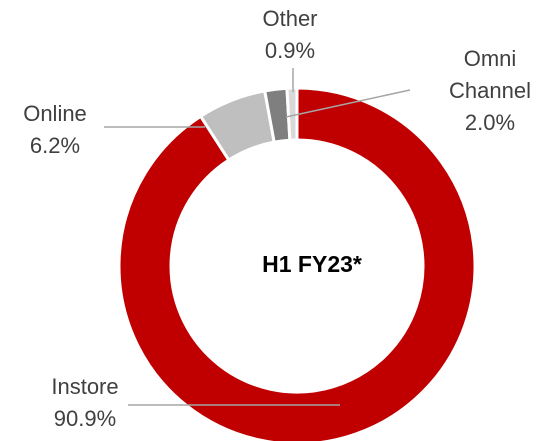 This screenshot has height=441, width=547. Describe the element at coordinates (292, 114) in the screenshot. I see `donut-segment` at that location.